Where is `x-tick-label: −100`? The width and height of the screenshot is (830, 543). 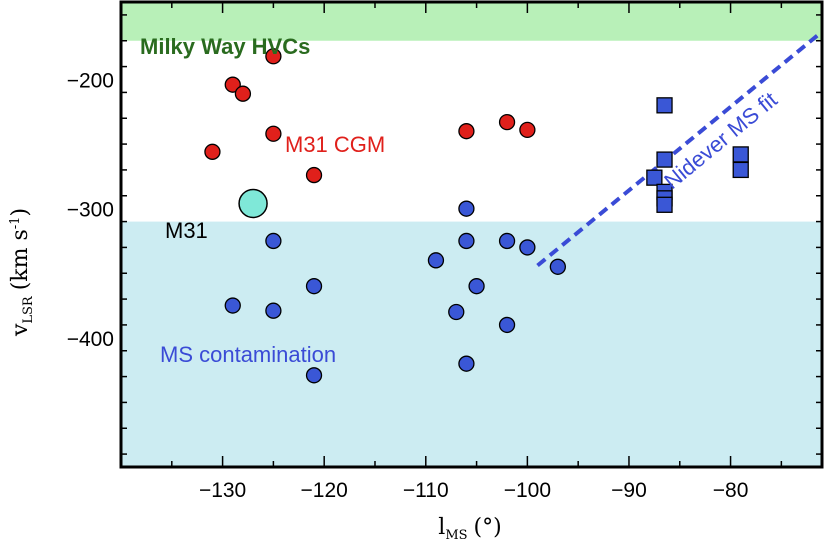 x-tick-label: −100 is located at coordinates (527, 490).